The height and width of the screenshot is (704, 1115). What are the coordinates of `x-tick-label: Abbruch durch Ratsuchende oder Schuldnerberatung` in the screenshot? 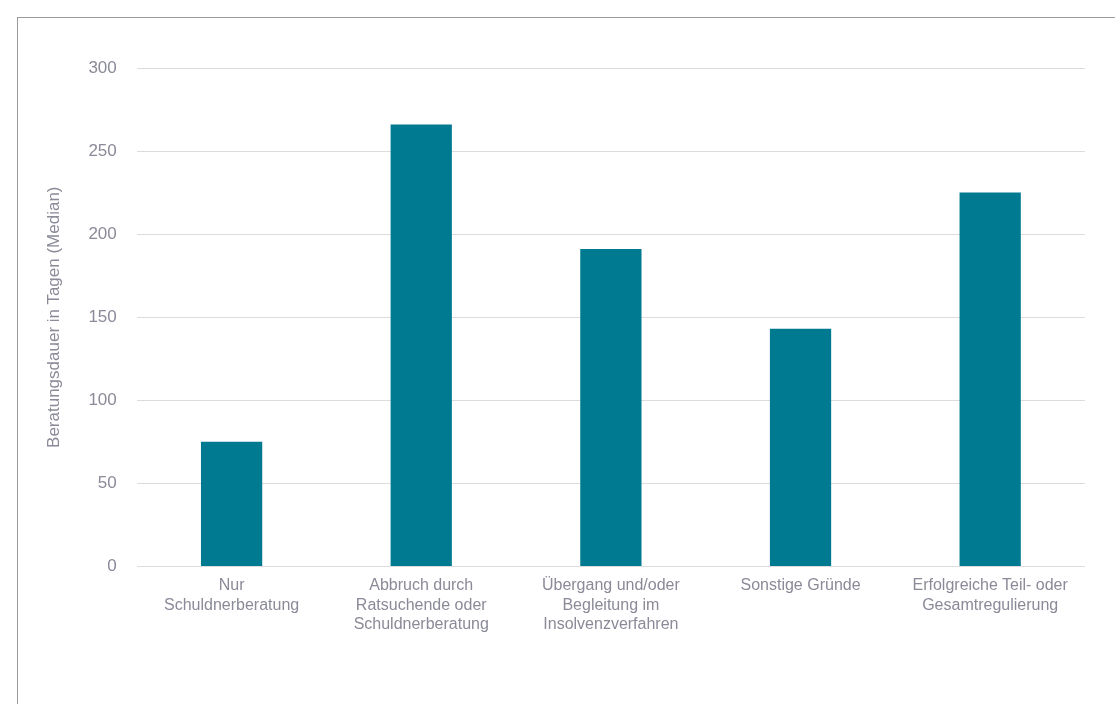 It's located at (421, 604).